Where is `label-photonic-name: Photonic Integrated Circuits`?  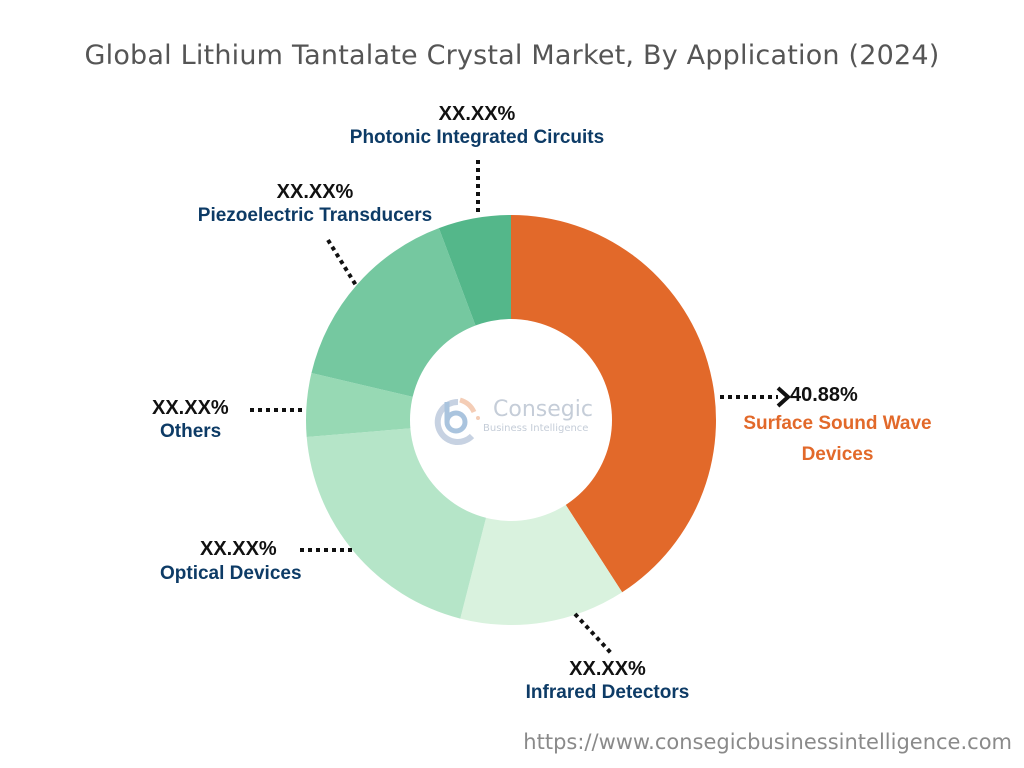 label-photonic-name: Photonic Integrated Circuits is located at coordinates (477, 137).